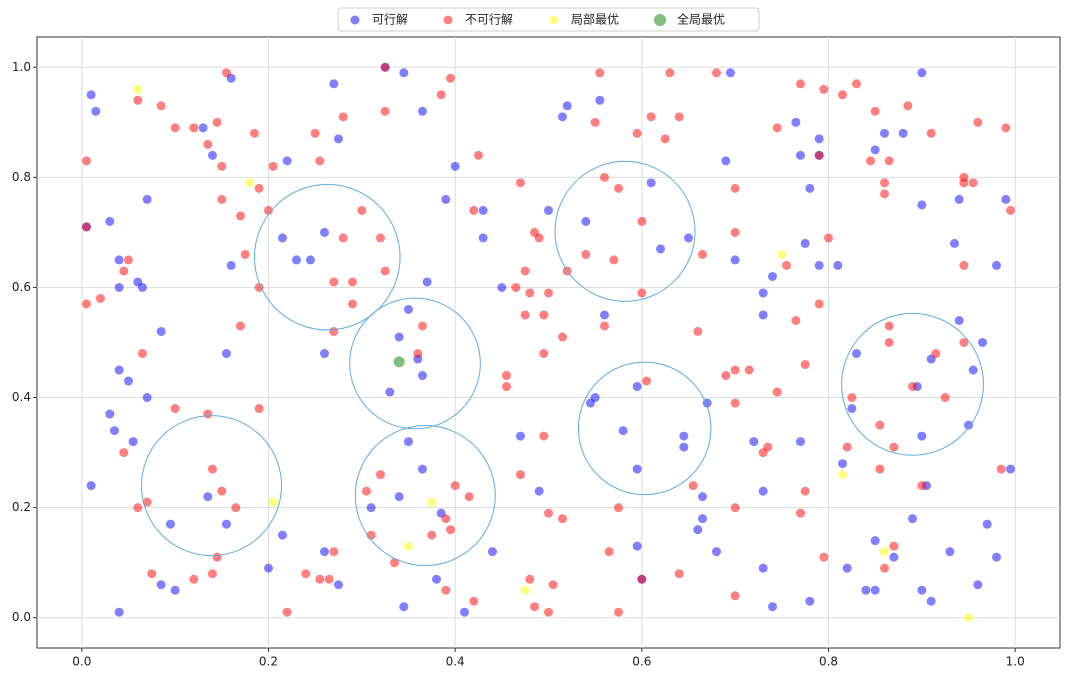 Image resolution: width=1080 pixels, height=675 pixels. What do you see at coordinates (1015, 662) in the screenshot?
I see `x-tick-label: 1.0` at bounding box center [1015, 662].